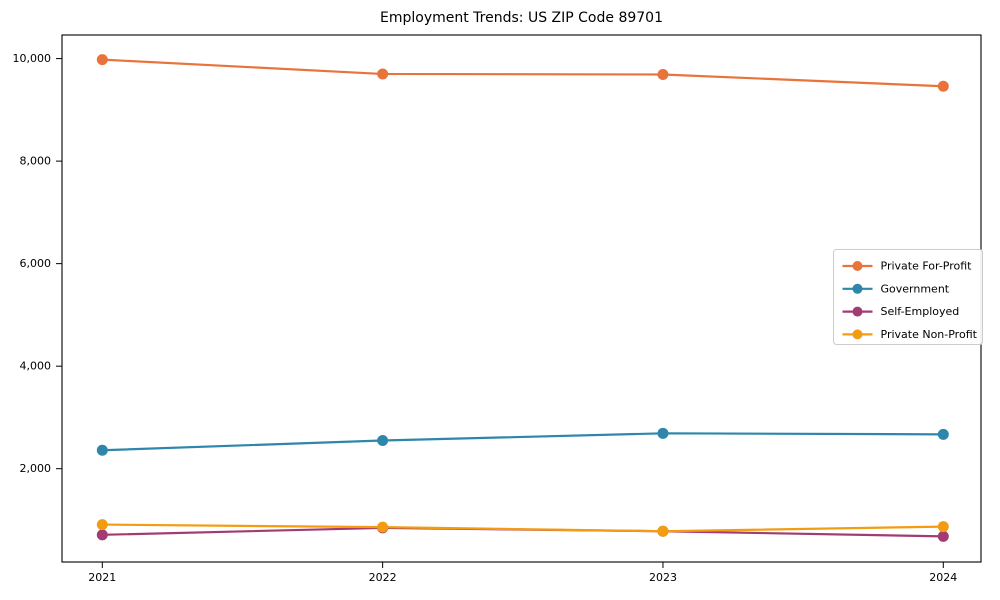 The width and height of the screenshot is (1000, 600). What do you see at coordinates (857, 311) in the screenshot?
I see `legend-marker-self-employed` at bounding box center [857, 311].